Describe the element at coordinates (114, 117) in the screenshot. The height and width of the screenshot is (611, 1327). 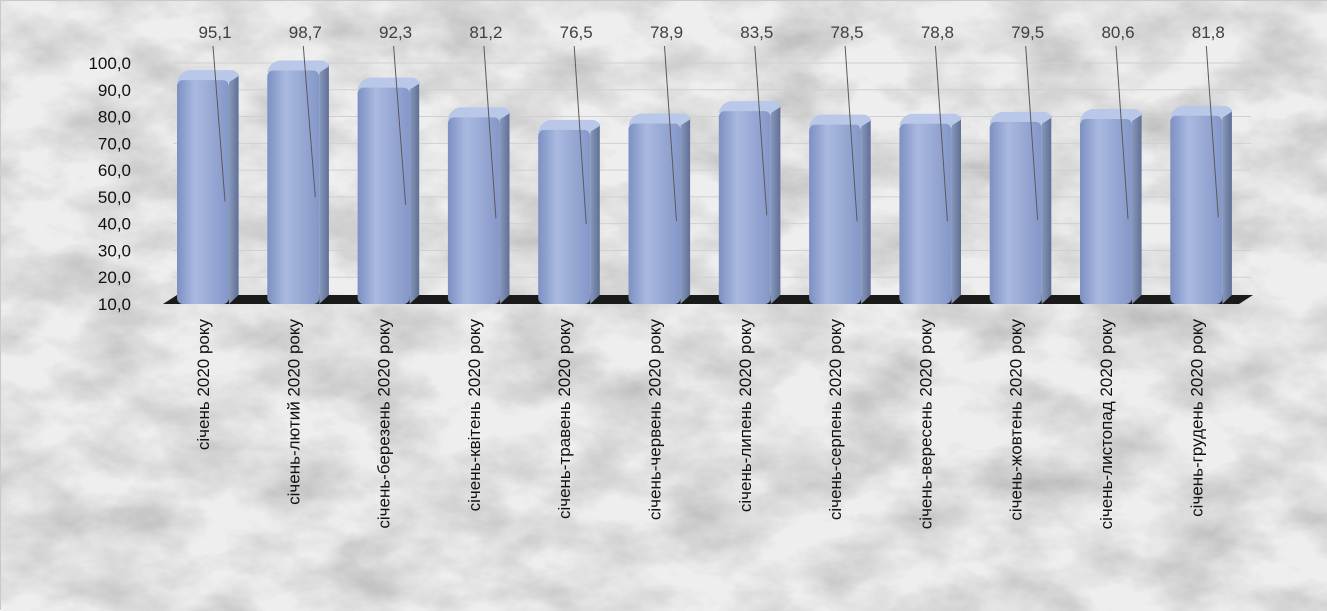
I see `y-tick-label: 80,0` at that location.